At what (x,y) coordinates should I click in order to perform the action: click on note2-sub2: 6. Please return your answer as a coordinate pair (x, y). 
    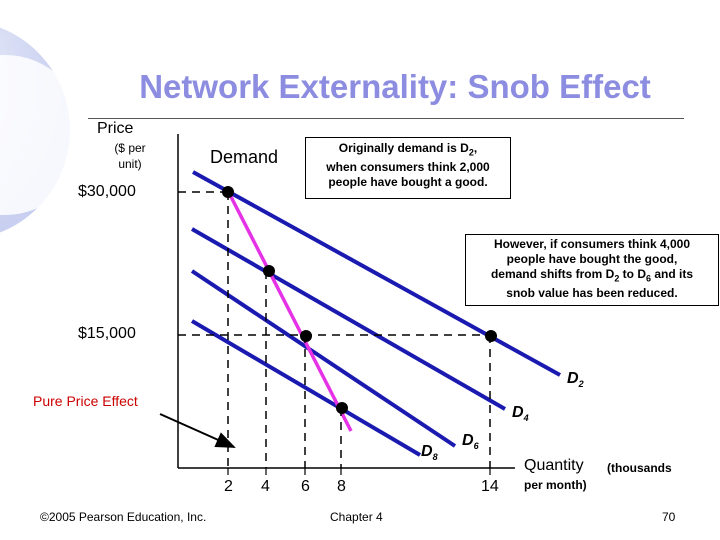
    Looking at the image, I should click on (649, 278).